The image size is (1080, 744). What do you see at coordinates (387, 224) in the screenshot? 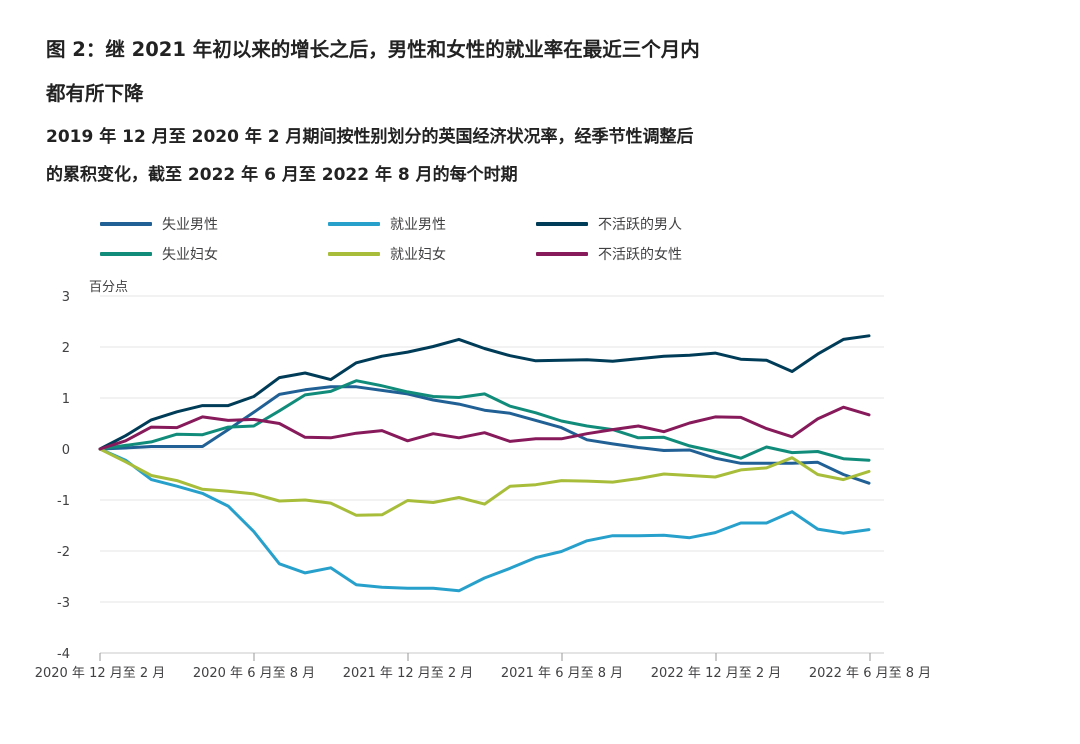
I see `legend-item-2: 就业男性` at bounding box center [387, 224].